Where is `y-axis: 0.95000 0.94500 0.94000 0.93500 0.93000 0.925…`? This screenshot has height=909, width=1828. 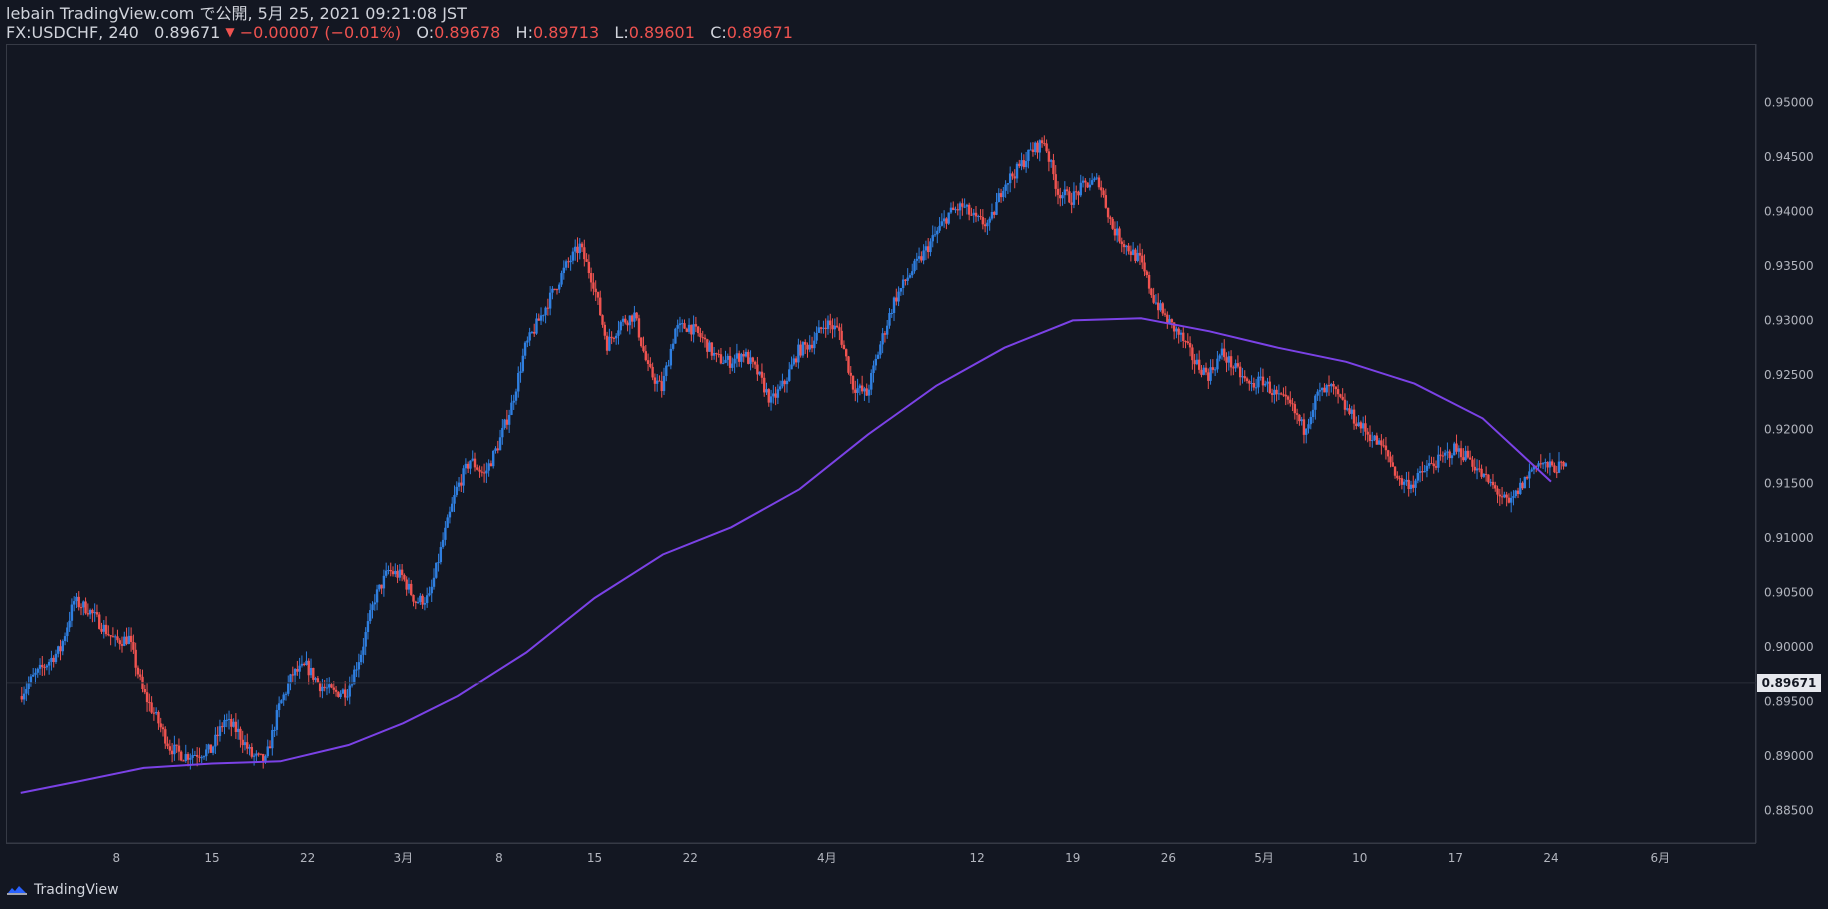
y-axis: 0.95000 0.94500 0.94000 0.93500 0.93000 0.925… is located at coordinates (1784, 443).